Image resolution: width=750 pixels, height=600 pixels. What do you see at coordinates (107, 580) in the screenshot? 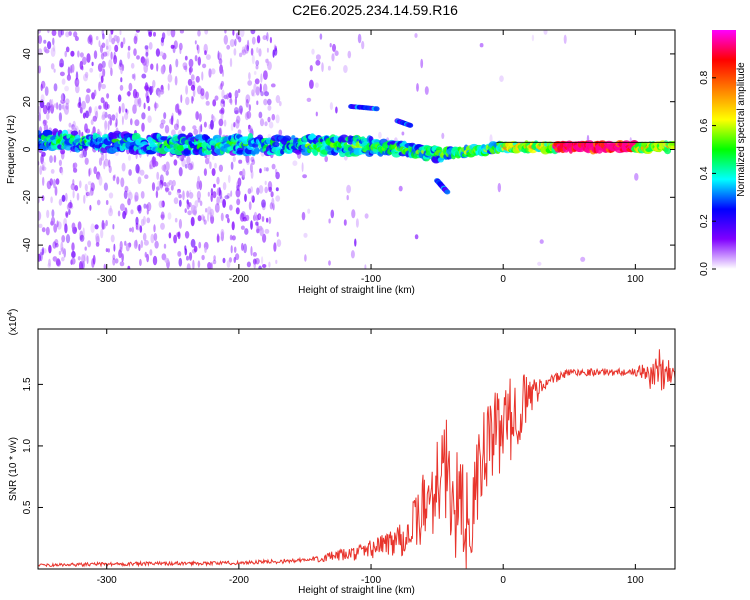
I see `snr-x-tick-label: -300` at bounding box center [107, 580].